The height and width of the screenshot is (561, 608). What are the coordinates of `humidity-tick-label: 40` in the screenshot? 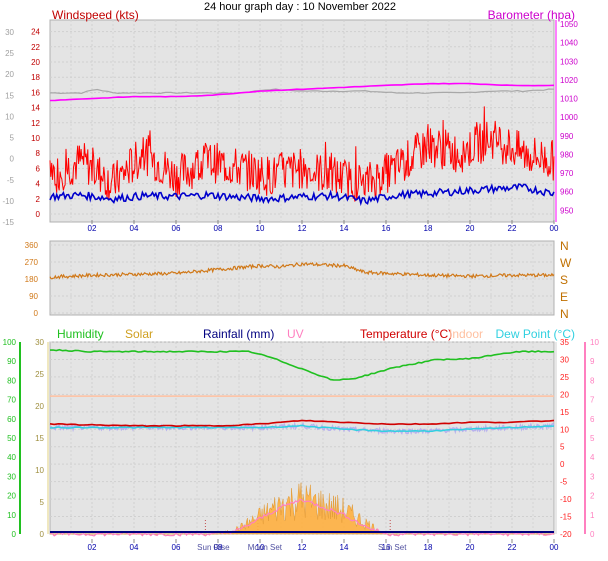 It's located at (11, 457).